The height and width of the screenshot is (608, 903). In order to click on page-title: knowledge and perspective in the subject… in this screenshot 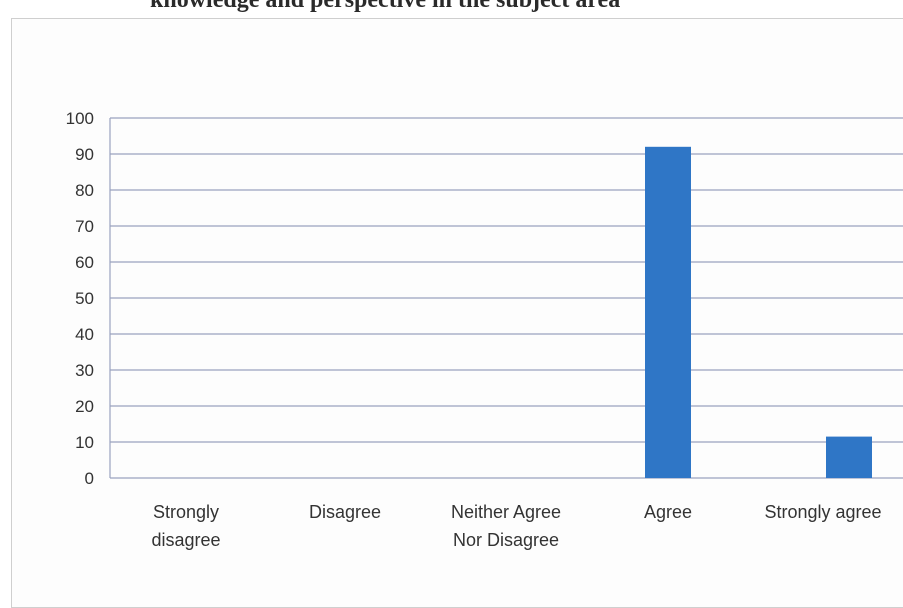, I will do `click(385, 6)`.